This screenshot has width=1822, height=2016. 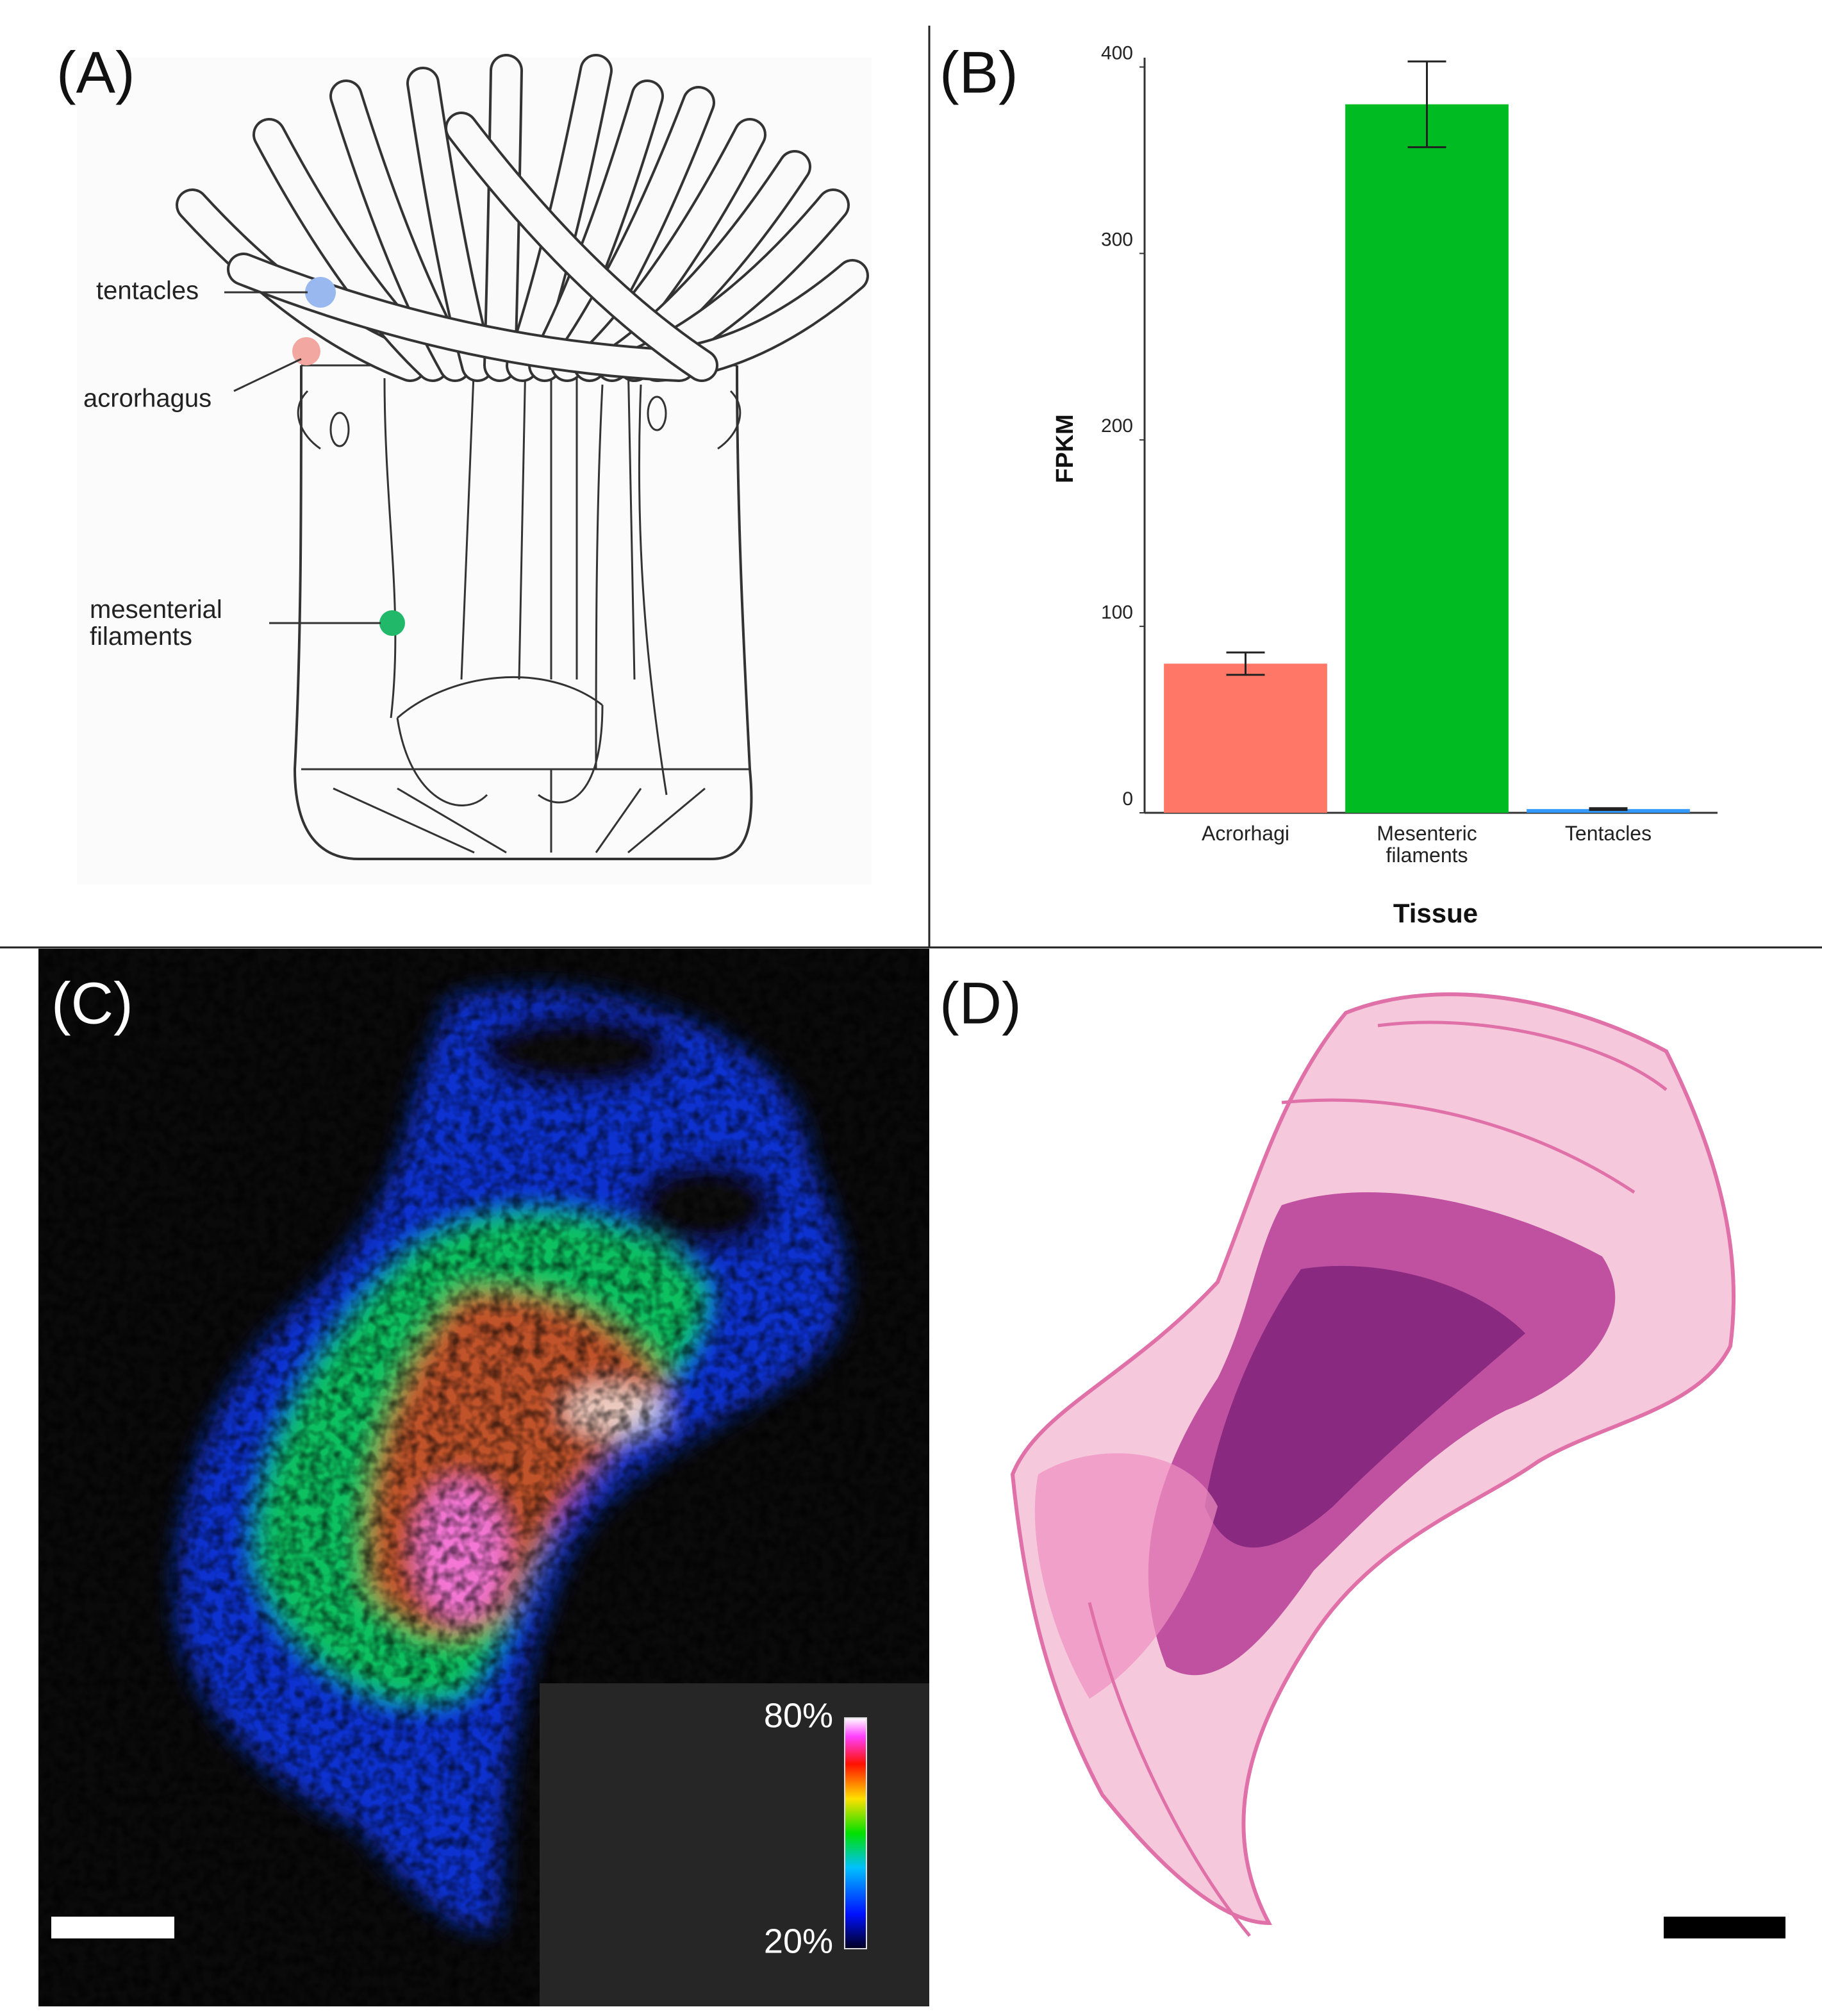 I want to click on panel-label: (B), so click(x=979, y=72).